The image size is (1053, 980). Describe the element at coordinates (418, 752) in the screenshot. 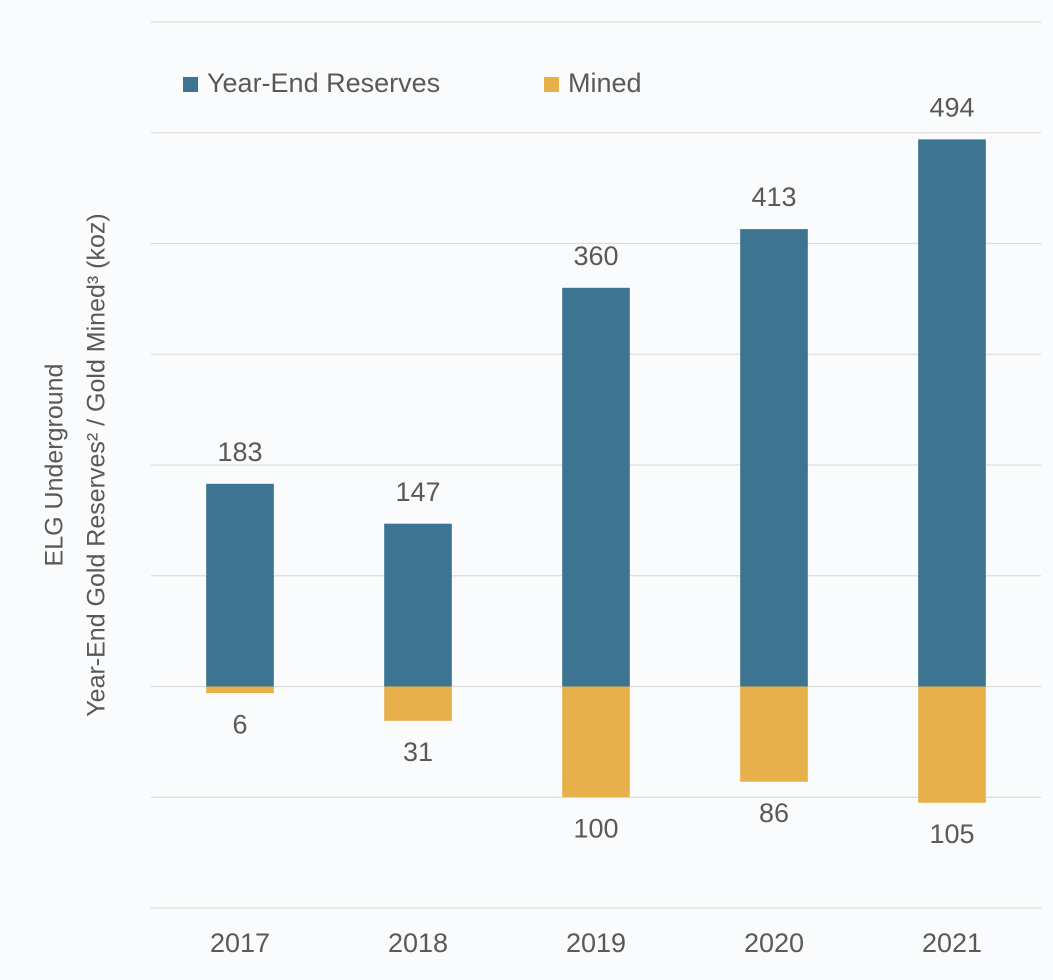

I see `data-label: 31` at that location.